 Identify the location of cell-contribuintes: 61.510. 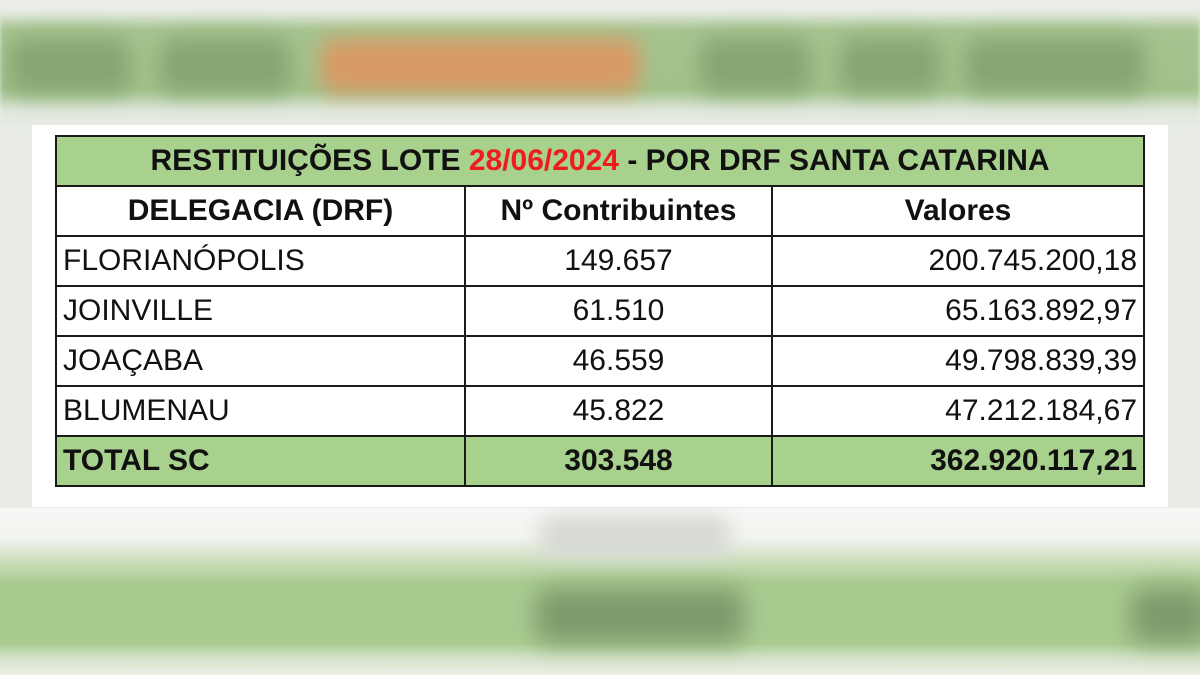
(618, 311).